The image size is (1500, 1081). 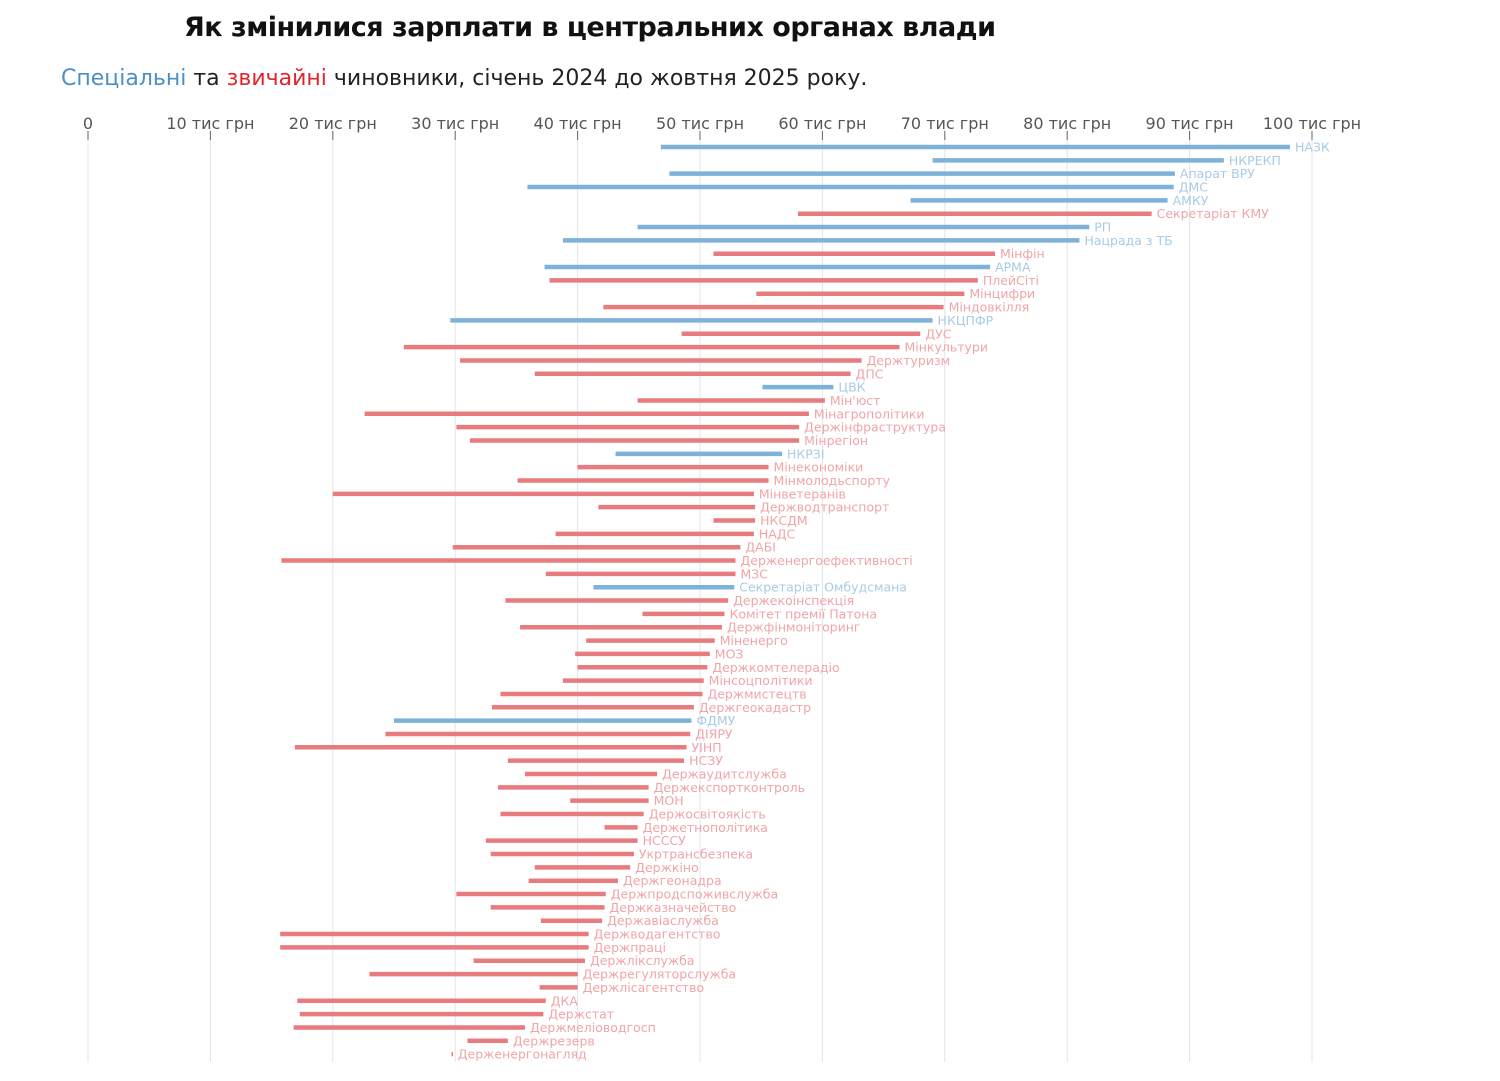 I want to click on bar-label: ДІЯРУ, so click(x=714, y=733).